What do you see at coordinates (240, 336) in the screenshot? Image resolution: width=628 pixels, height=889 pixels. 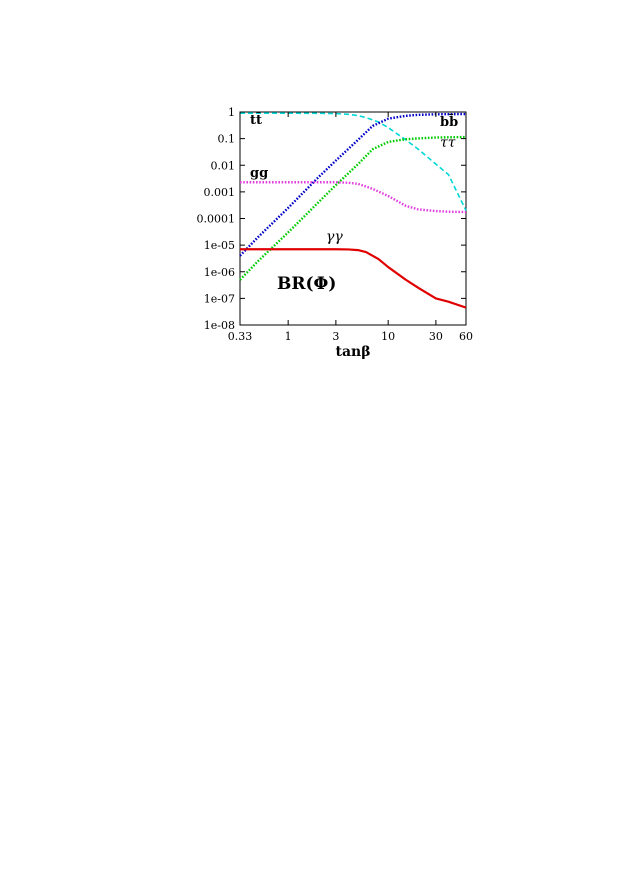 I see `x-tick-label: 0.33` at bounding box center [240, 336].